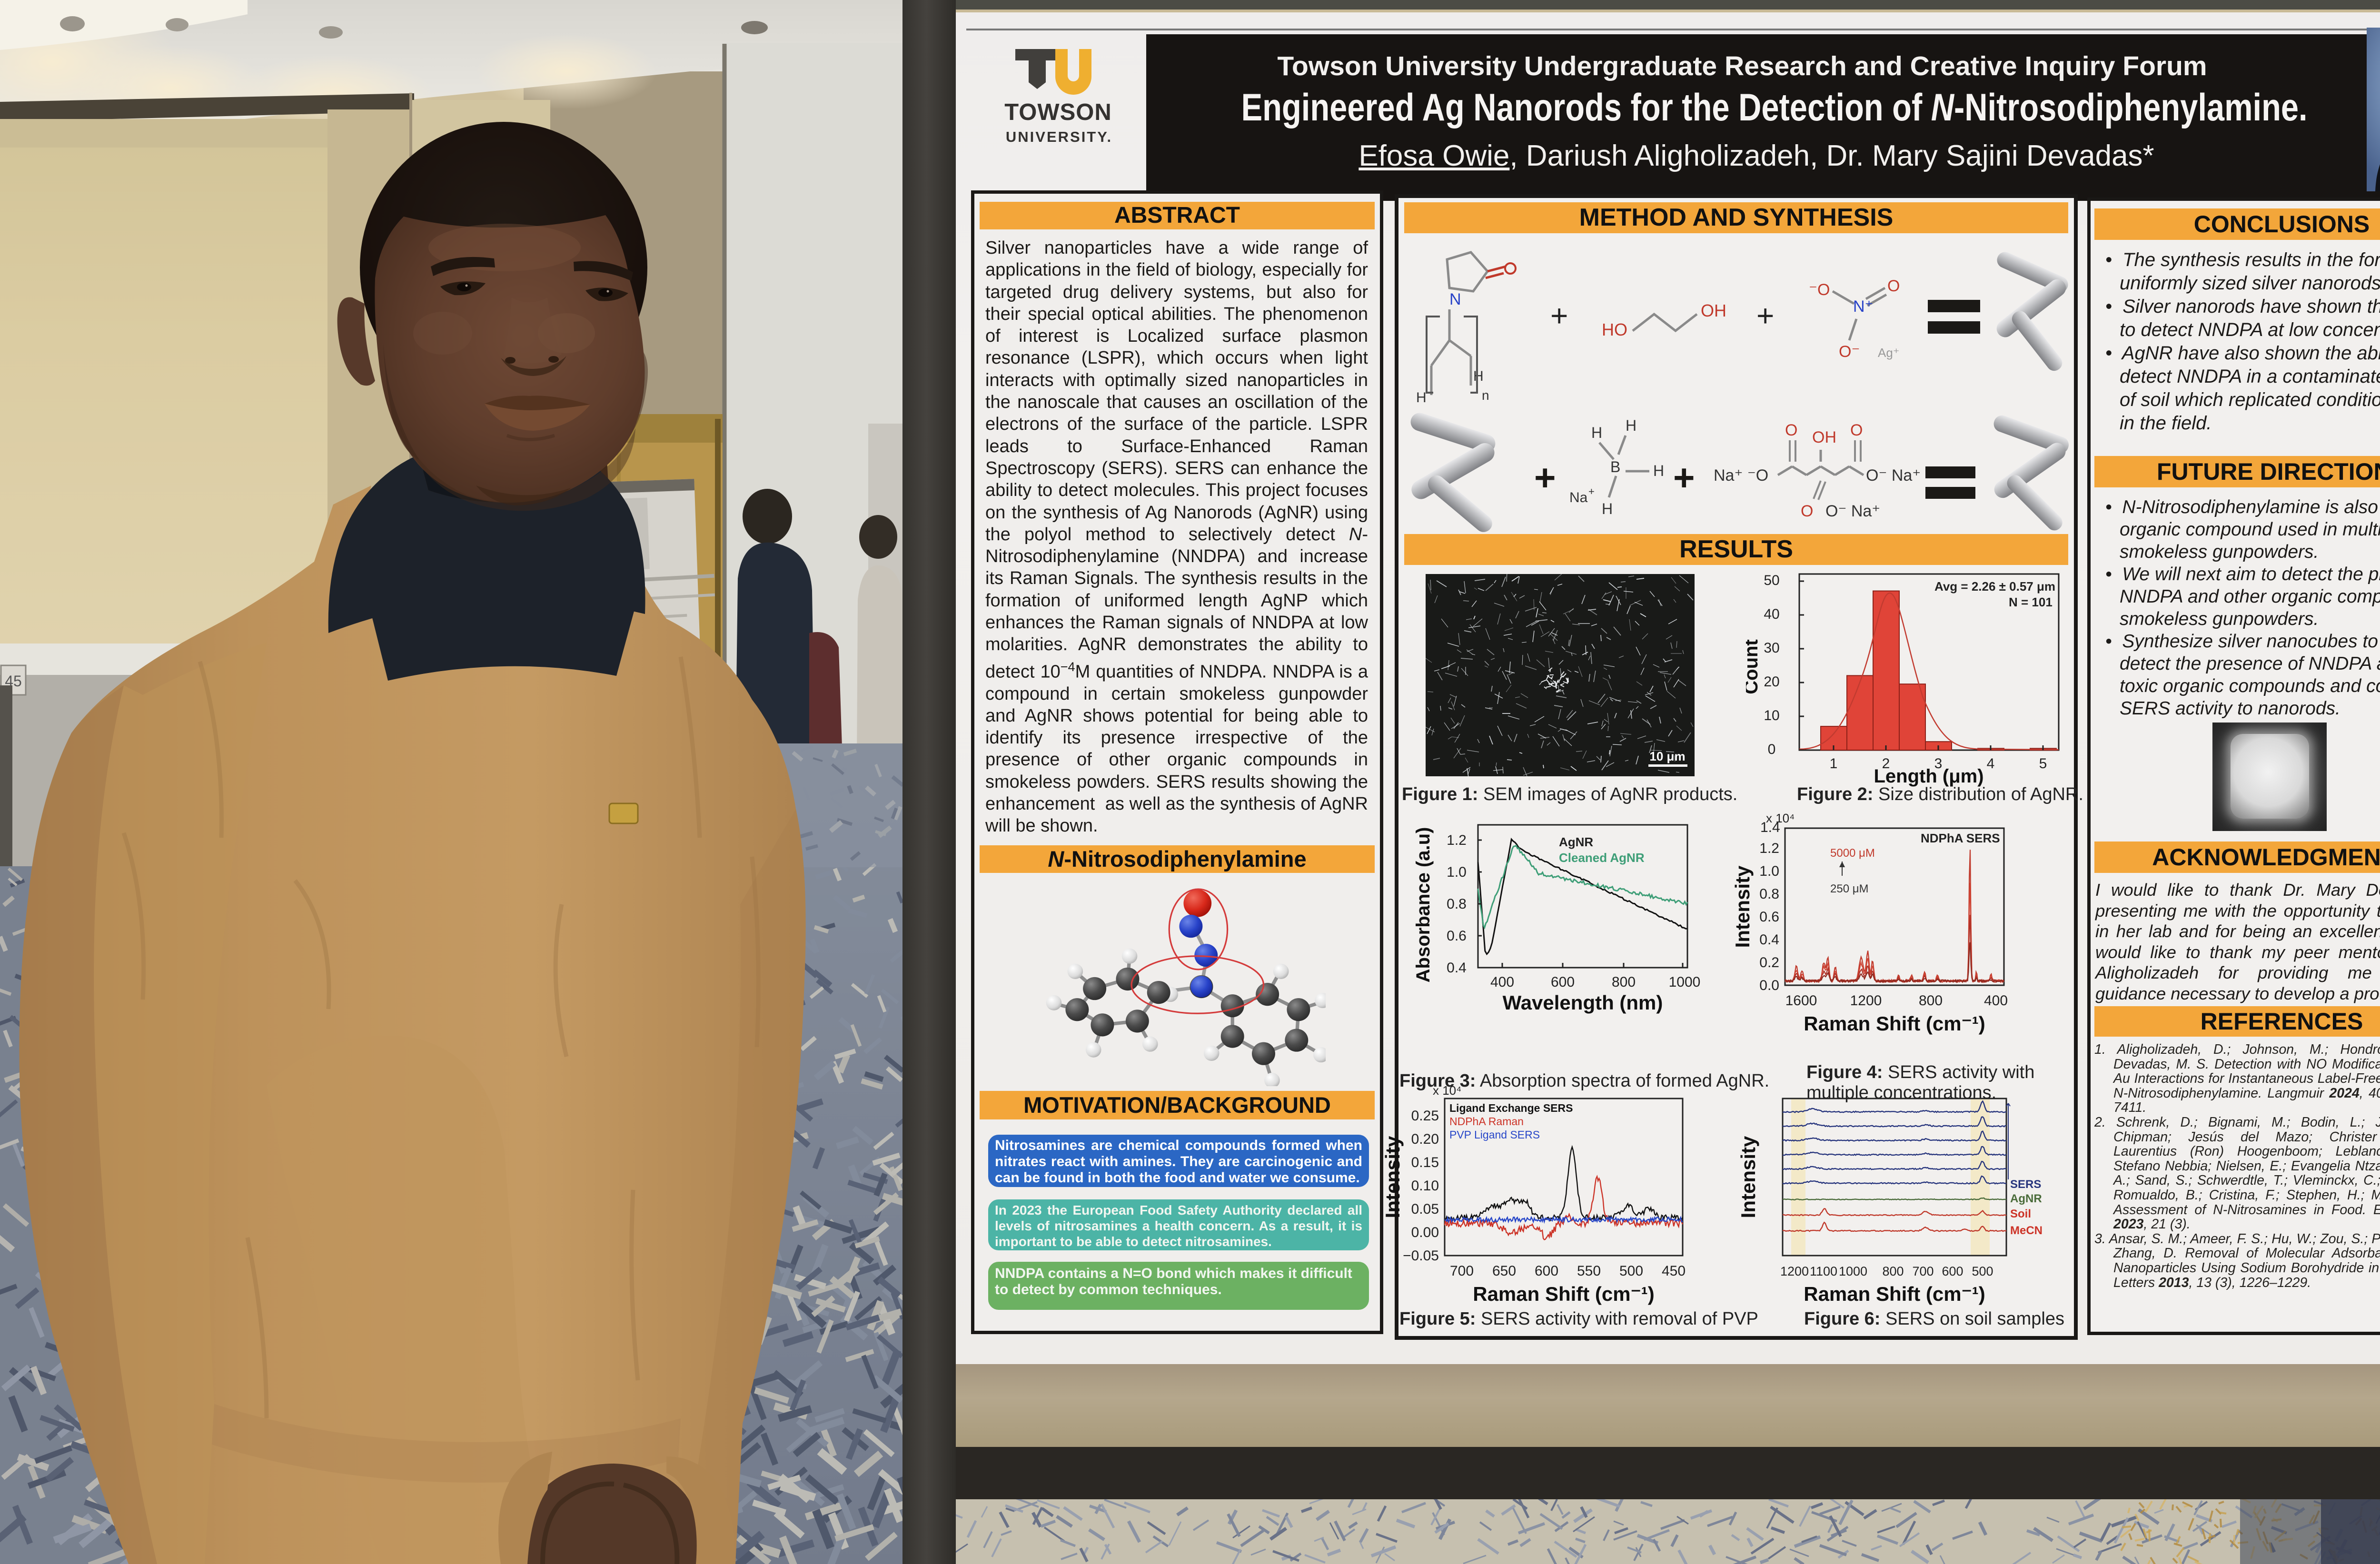 The width and height of the screenshot is (2380, 1564). I want to click on svg-text: N, so click(1455, 299).